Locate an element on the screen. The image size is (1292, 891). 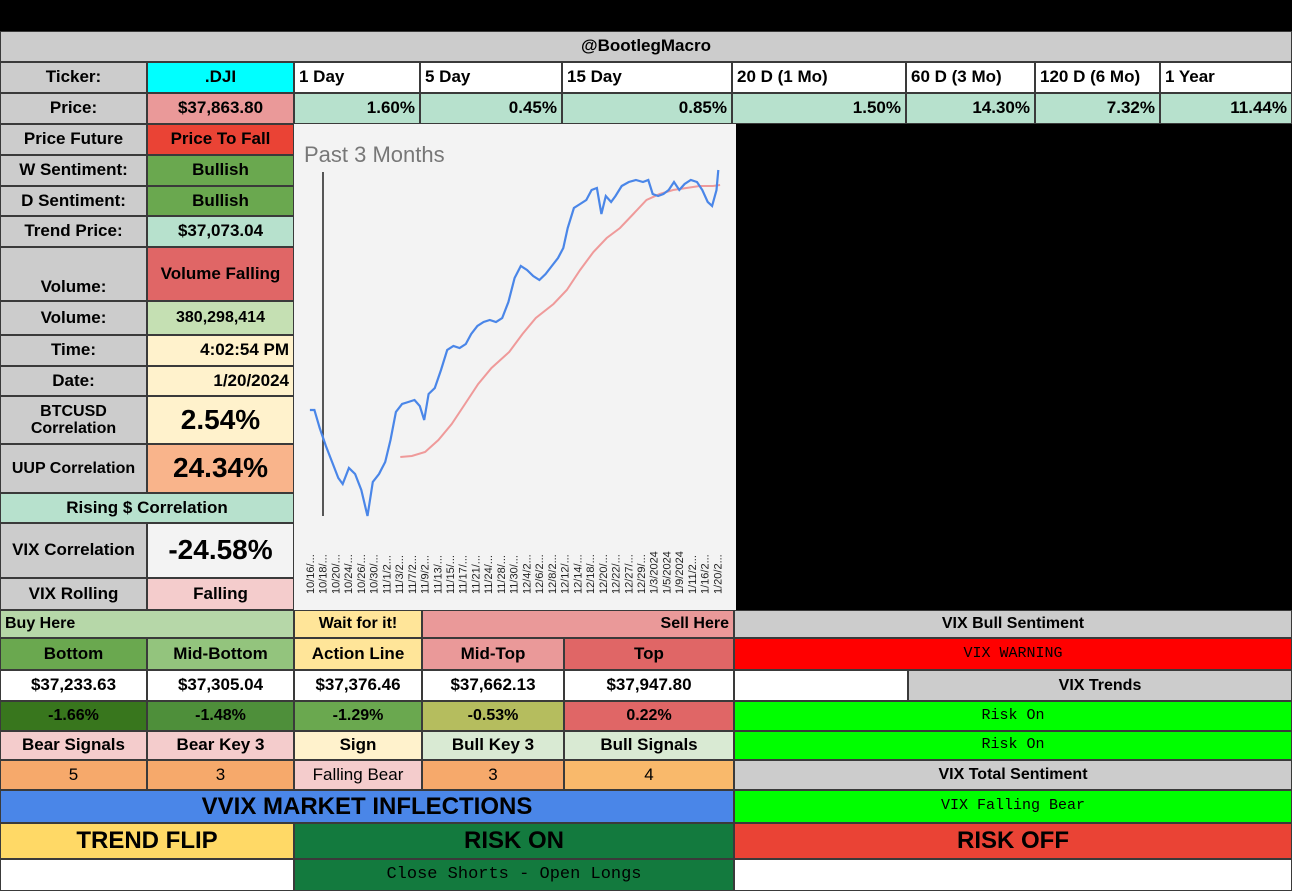
signal-header-bear-signals: Bear Signals is located at coordinates (73, 745).